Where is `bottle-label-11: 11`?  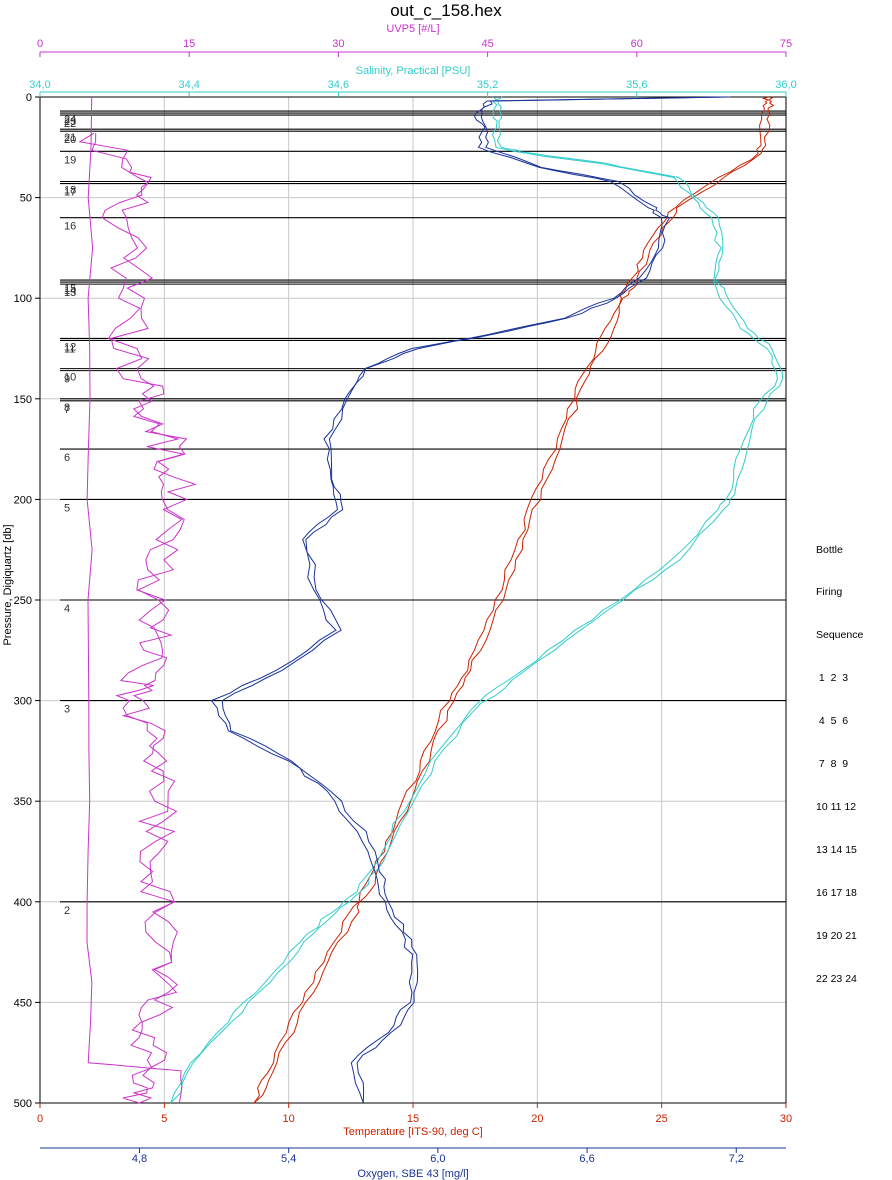 bottle-label-11: 11 is located at coordinates (69, 349).